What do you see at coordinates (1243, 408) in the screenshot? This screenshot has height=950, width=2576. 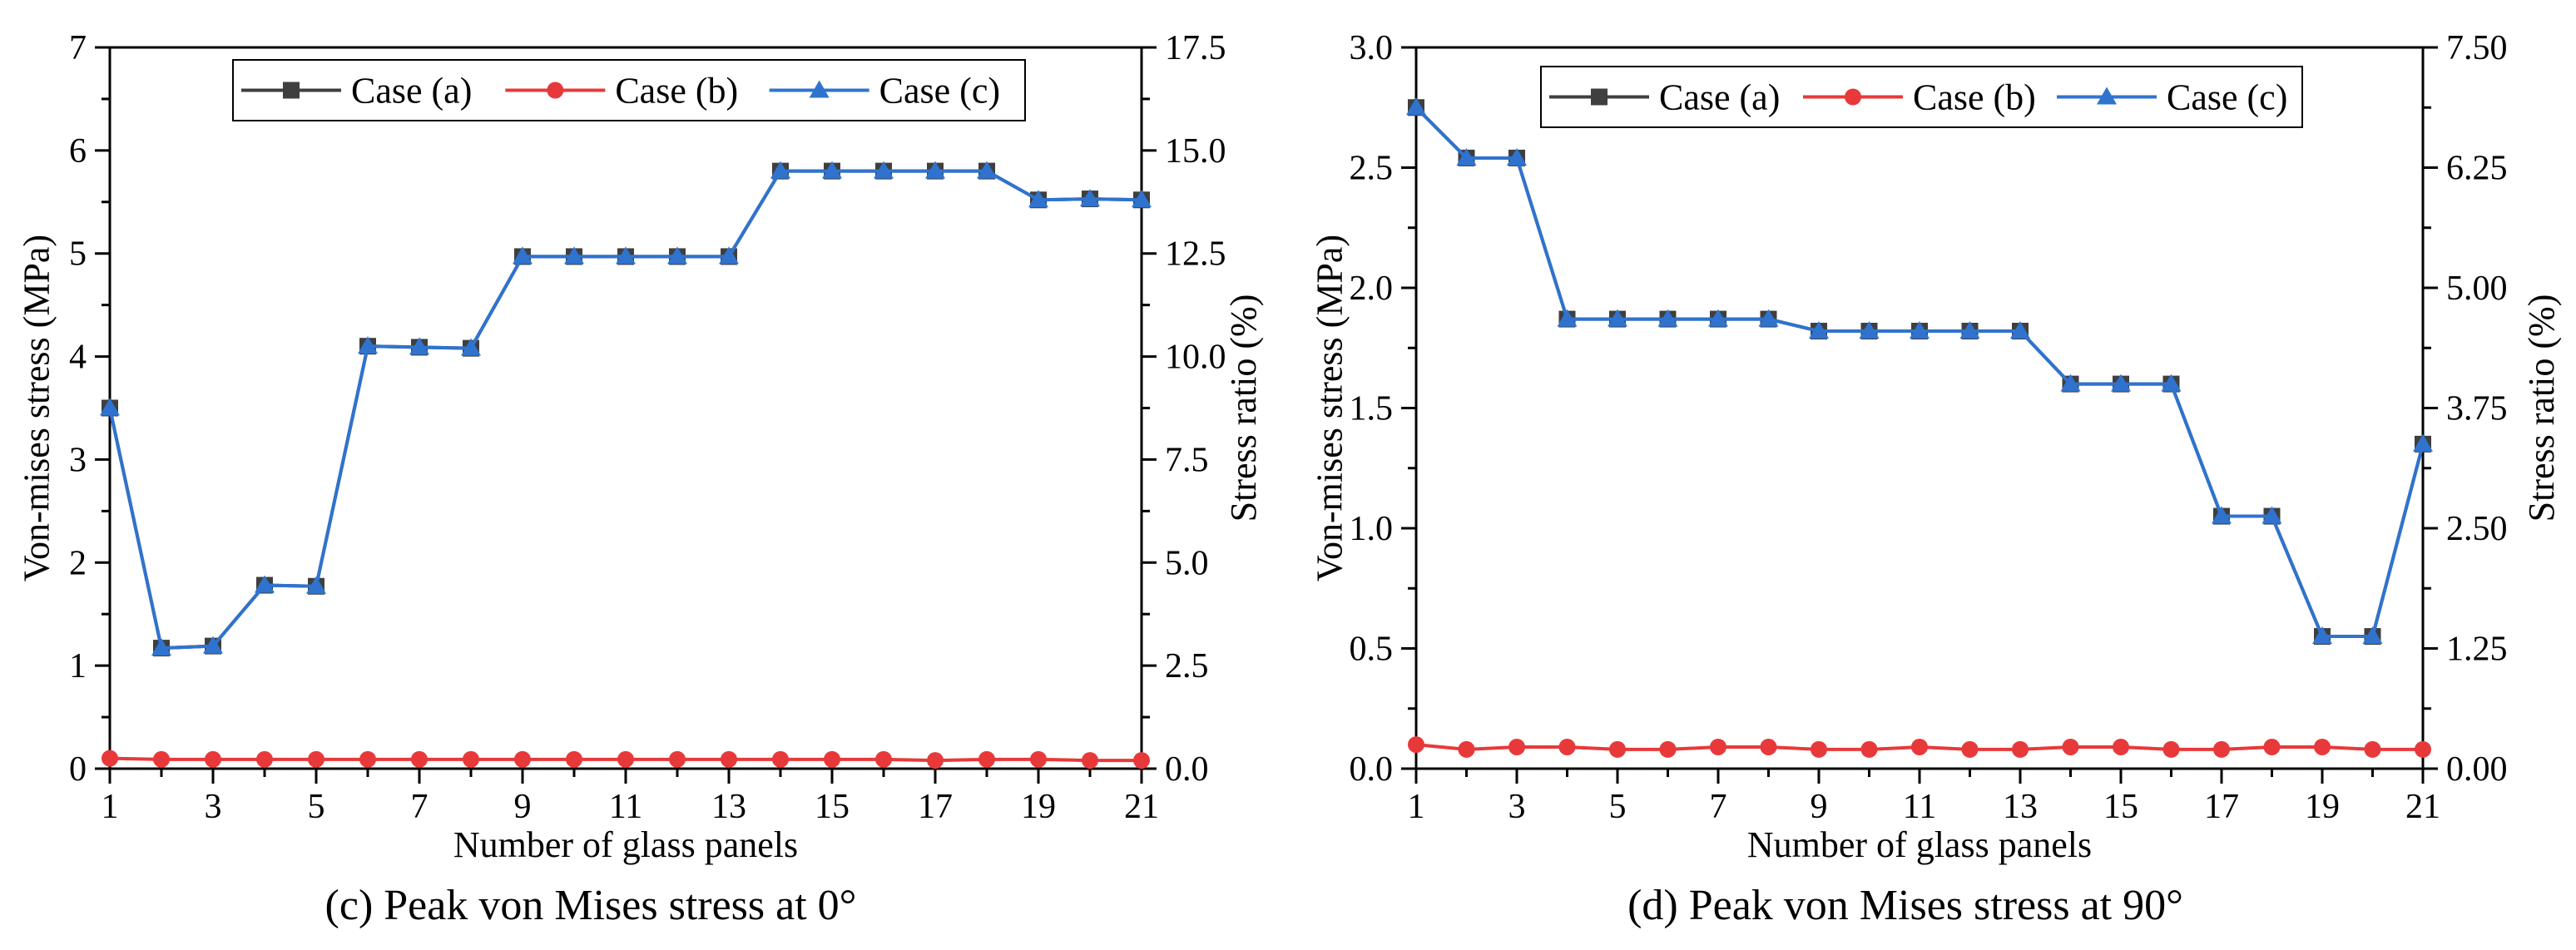 I see `y2-axis-label: Stress ratio (%)` at bounding box center [1243, 408].